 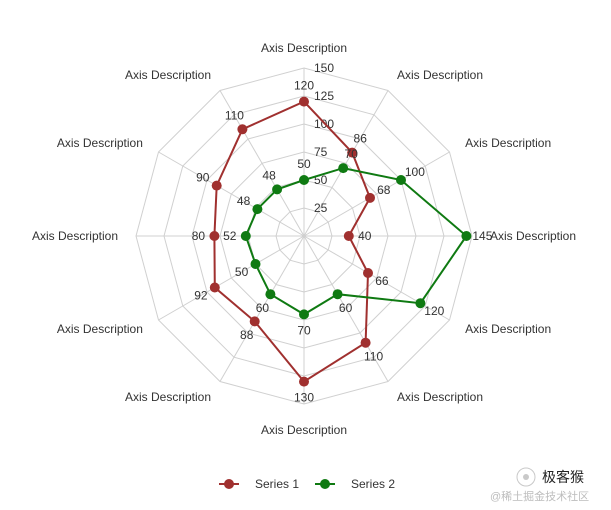 I want to click on data-label: 100, so click(x=415, y=172).